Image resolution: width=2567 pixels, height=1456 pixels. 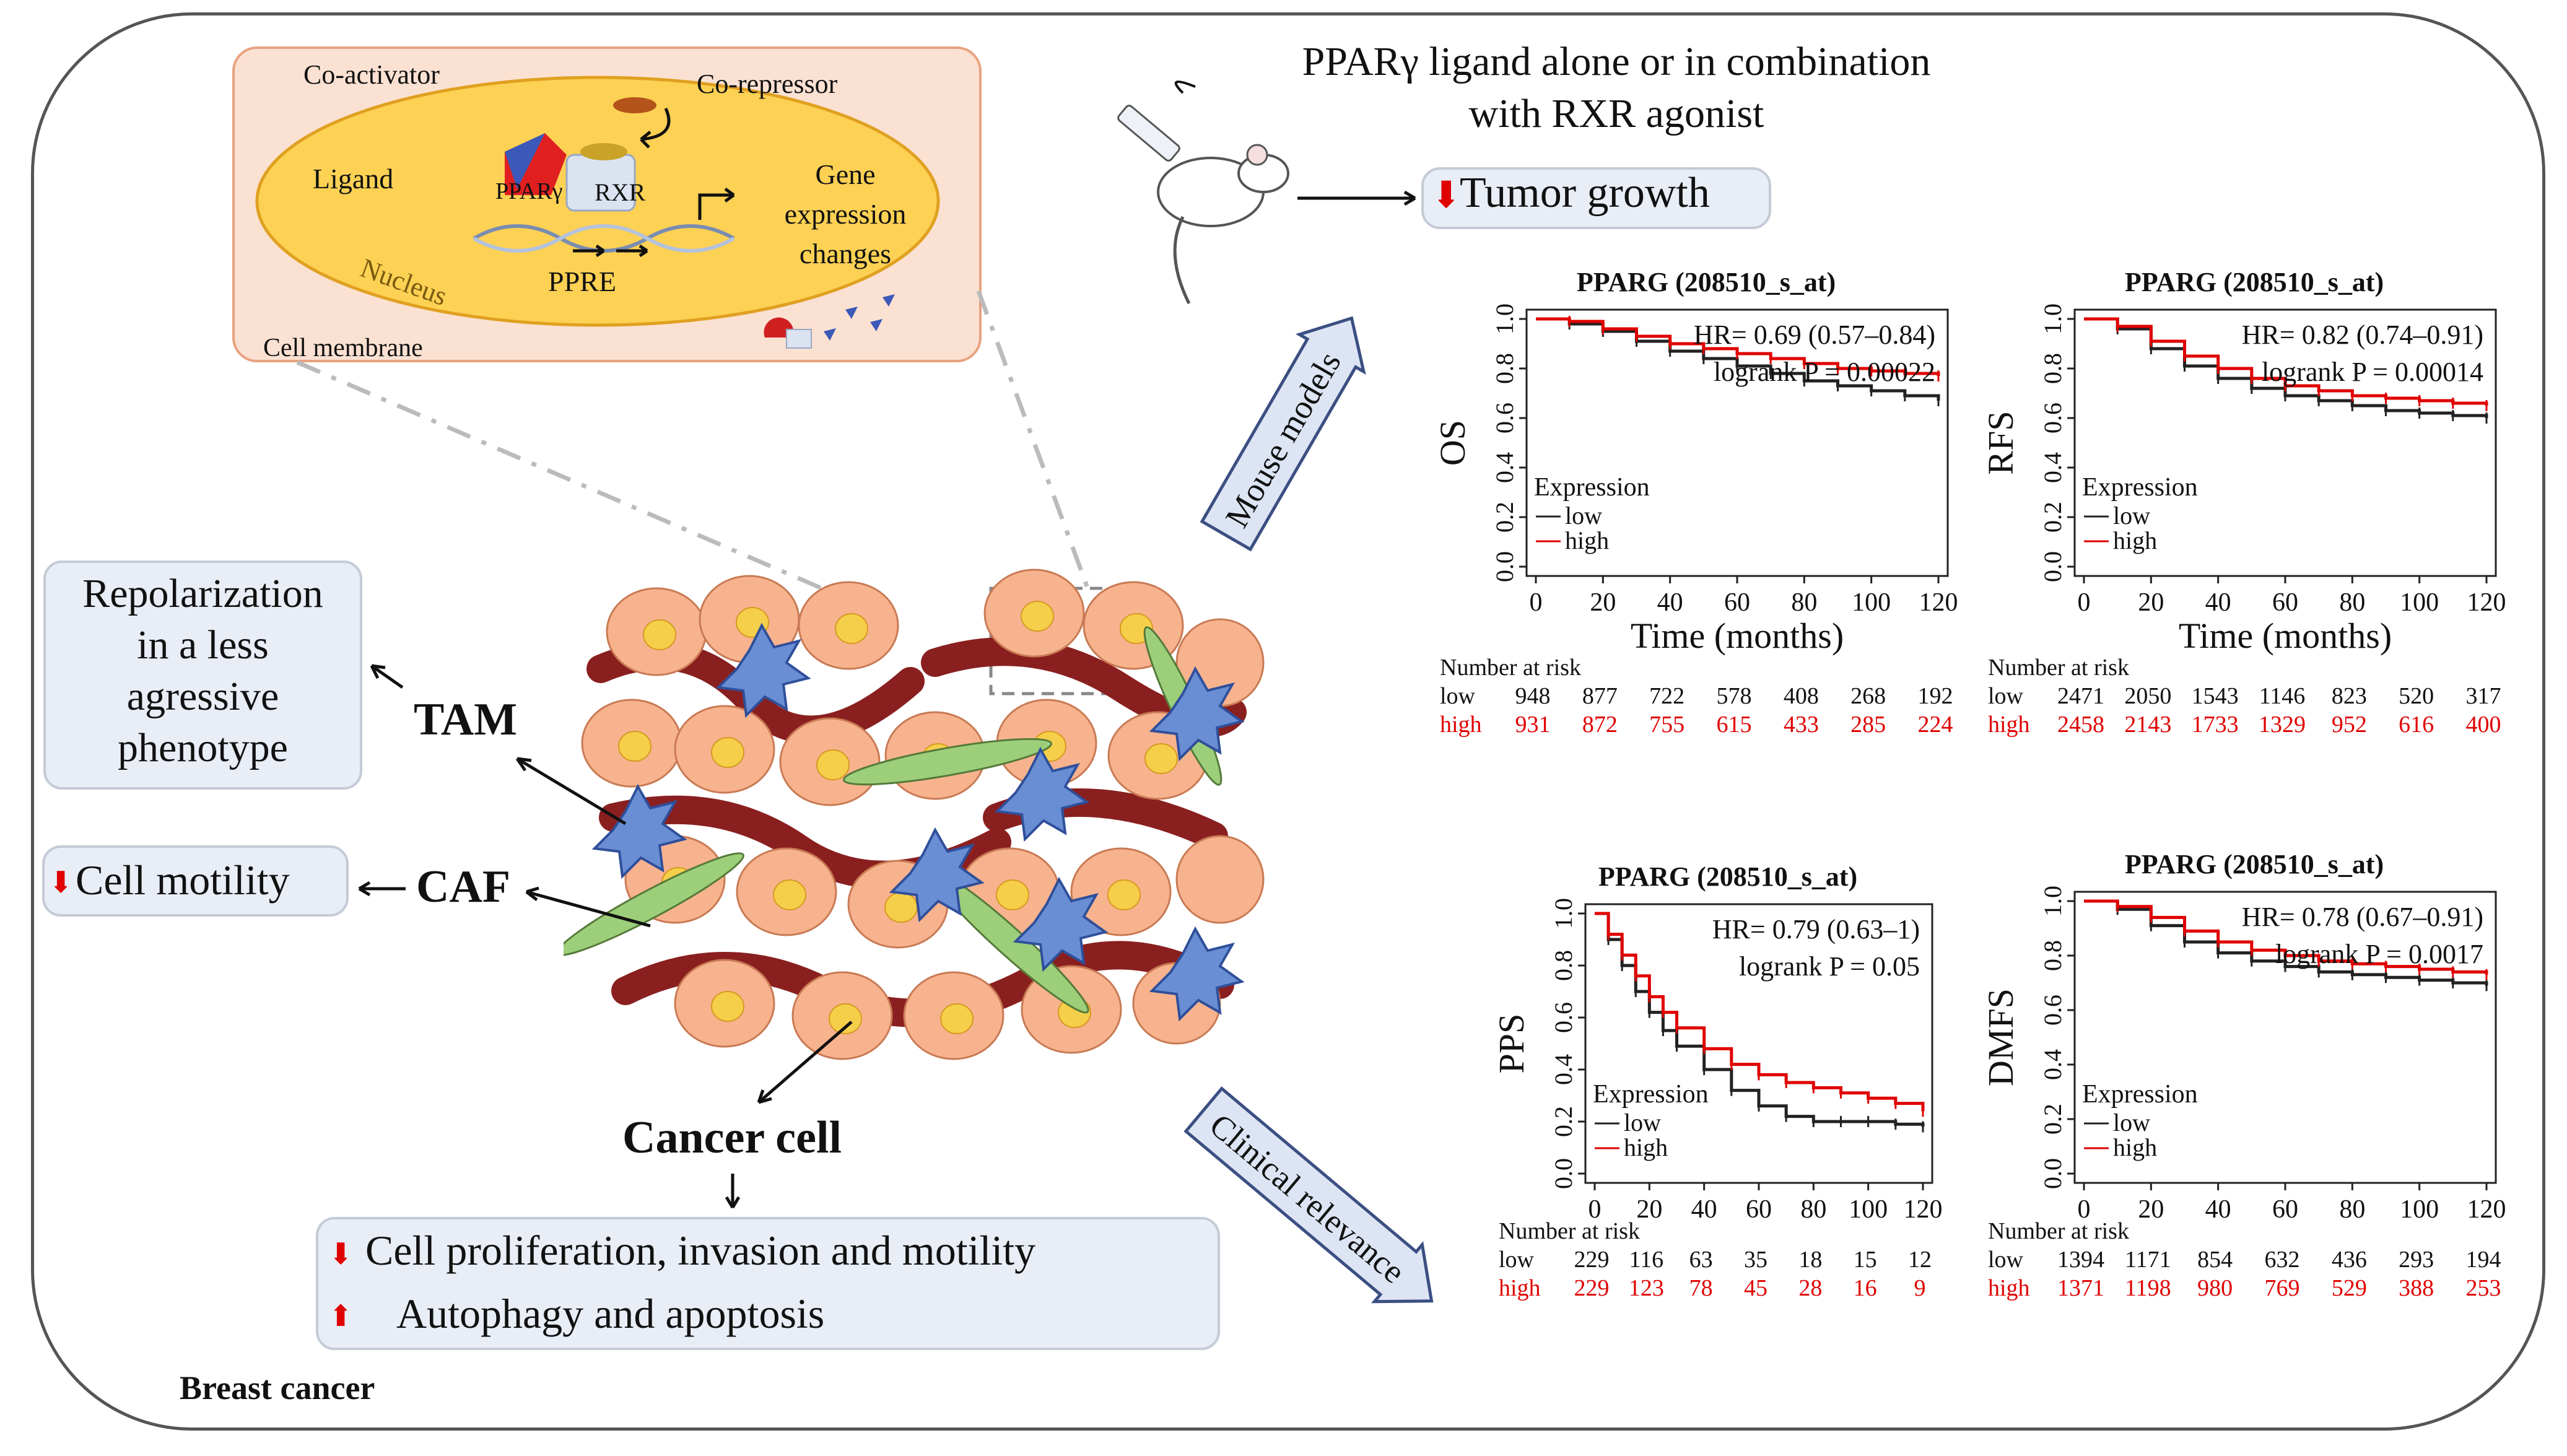 What do you see at coordinates (2285, 636) in the screenshot?
I see `x-axis-title: Time (months)` at bounding box center [2285, 636].